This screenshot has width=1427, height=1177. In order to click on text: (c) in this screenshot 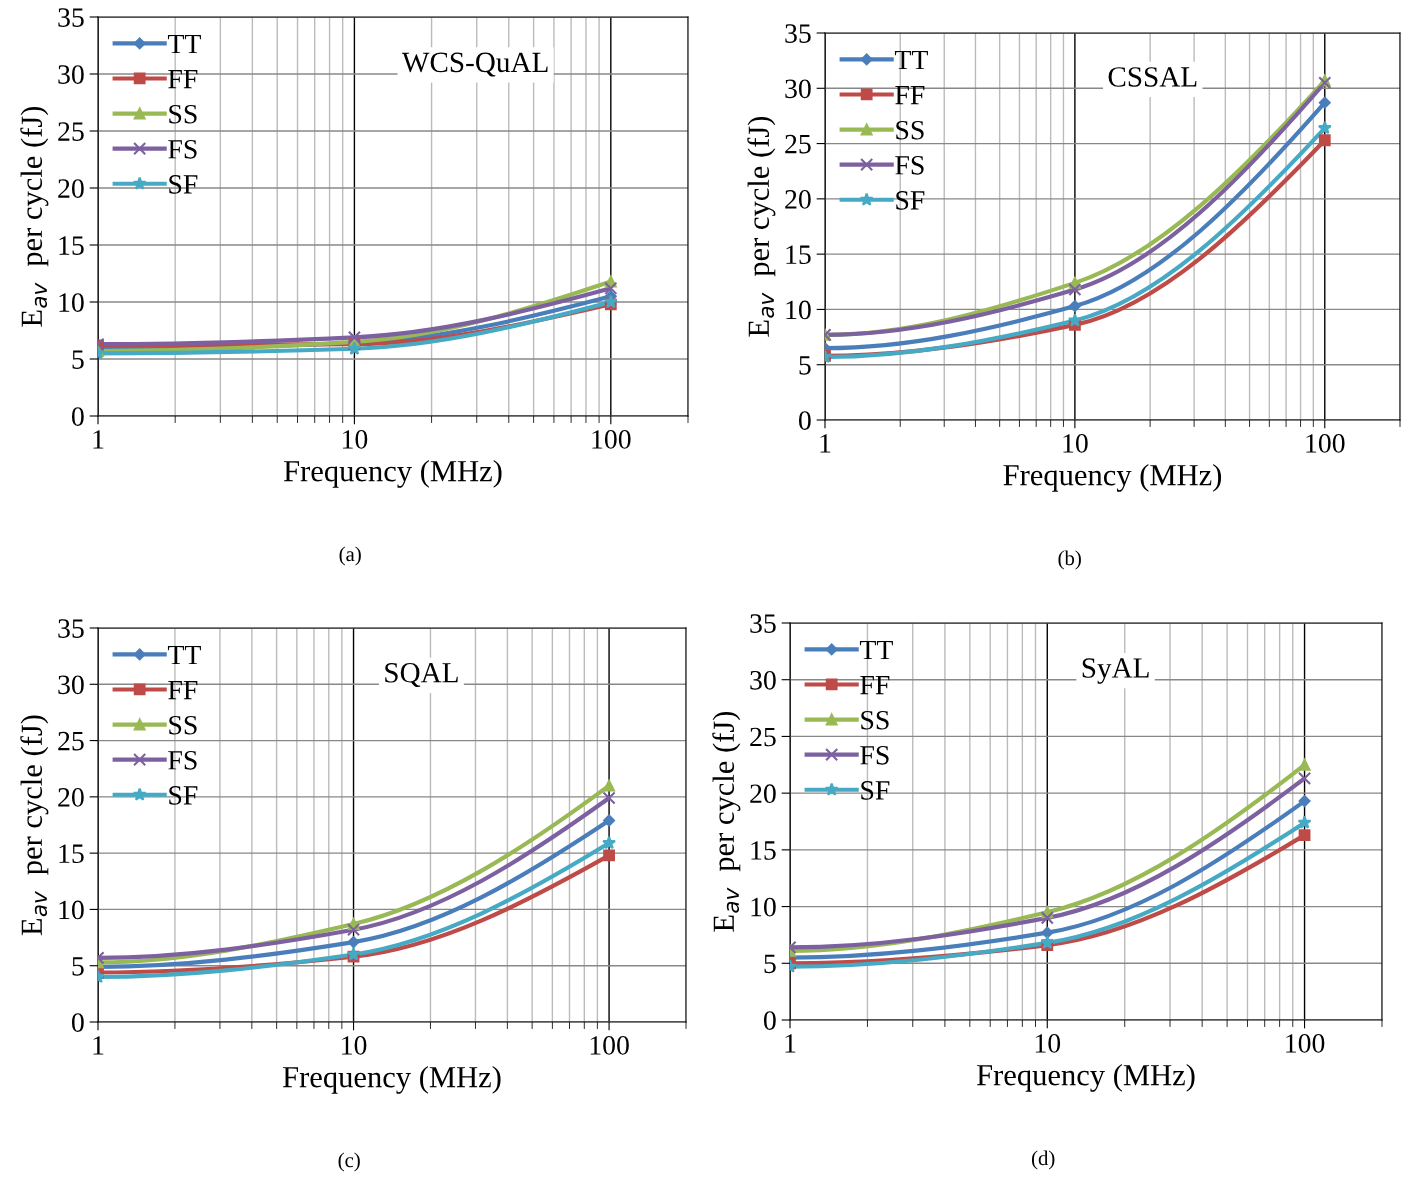, I will do `click(349, 1162)`.